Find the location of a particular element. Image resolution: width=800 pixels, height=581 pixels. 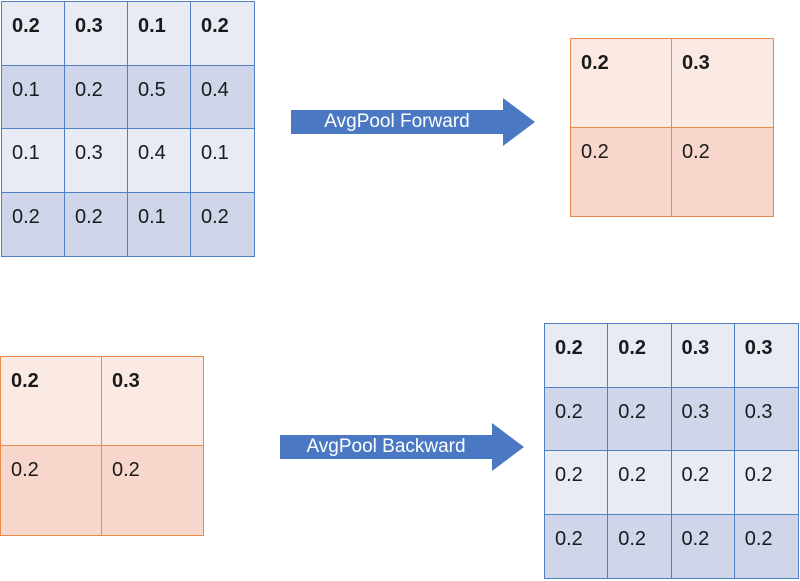

backward-input-matrix: 0.2 0.3 0.2 0.2 is located at coordinates (102, 446).